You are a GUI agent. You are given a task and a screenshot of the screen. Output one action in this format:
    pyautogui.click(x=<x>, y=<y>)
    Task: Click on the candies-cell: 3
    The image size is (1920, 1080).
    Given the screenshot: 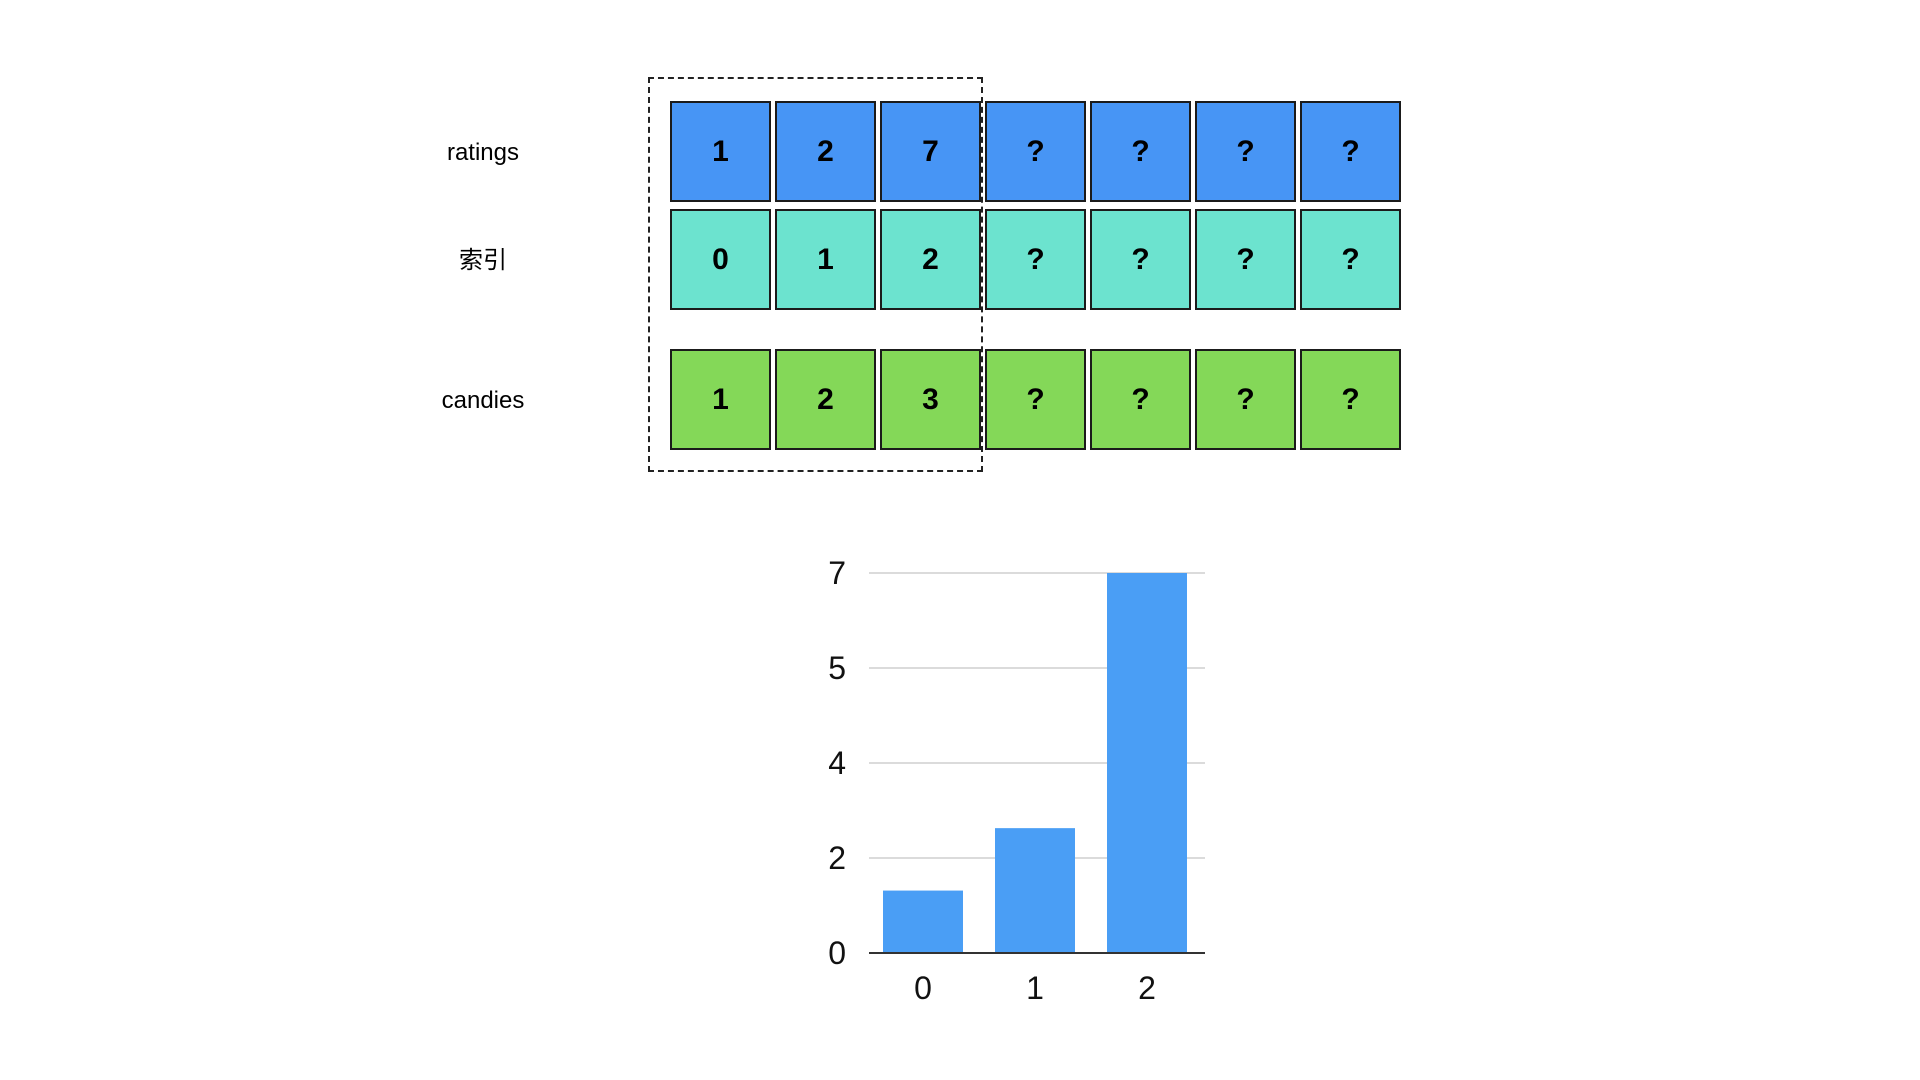 What is the action you would take?
    pyautogui.click(x=930, y=399)
    